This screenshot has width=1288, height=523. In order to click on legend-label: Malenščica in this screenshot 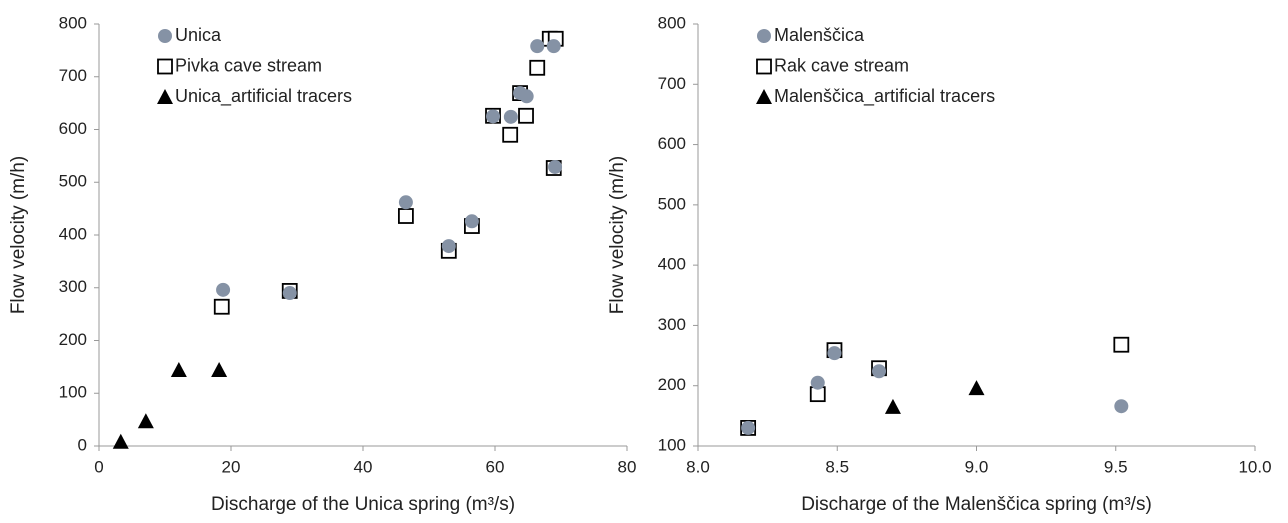, I will do `click(819, 35)`.